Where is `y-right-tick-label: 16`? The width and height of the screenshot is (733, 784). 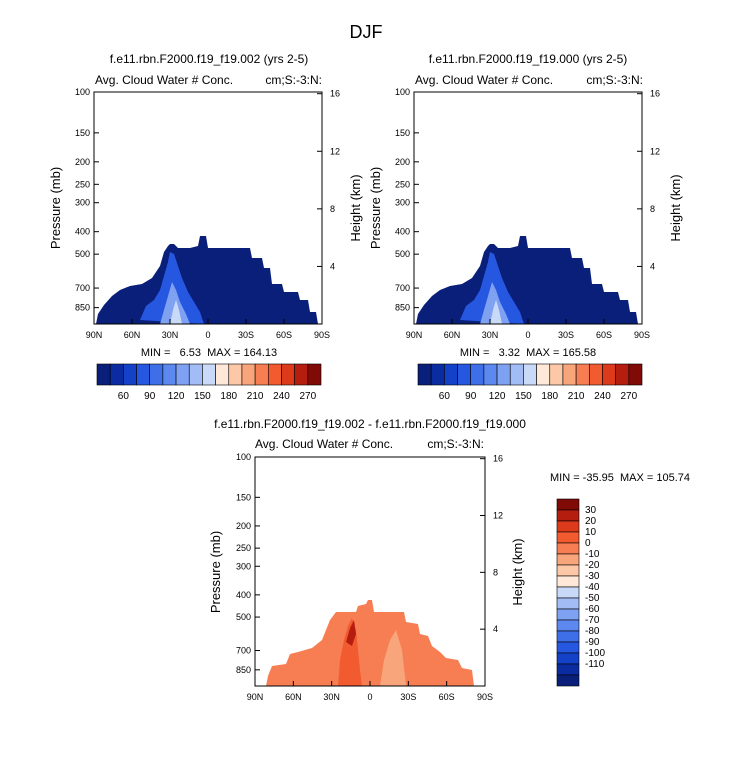 y-right-tick-label: 16 is located at coordinates (335, 94).